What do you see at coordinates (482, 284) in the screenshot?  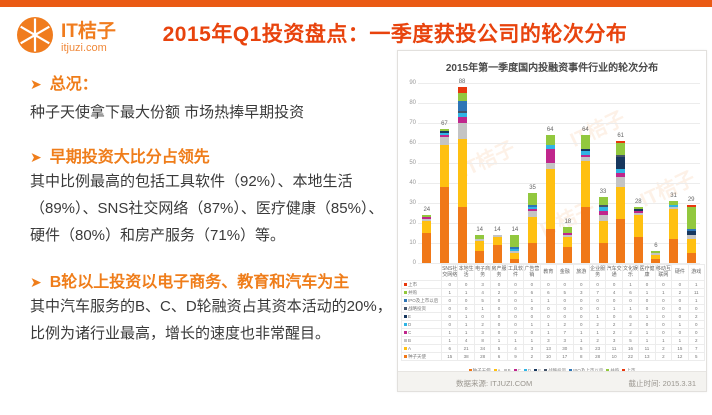 I see `table-cell: 3` at bounding box center [482, 284].